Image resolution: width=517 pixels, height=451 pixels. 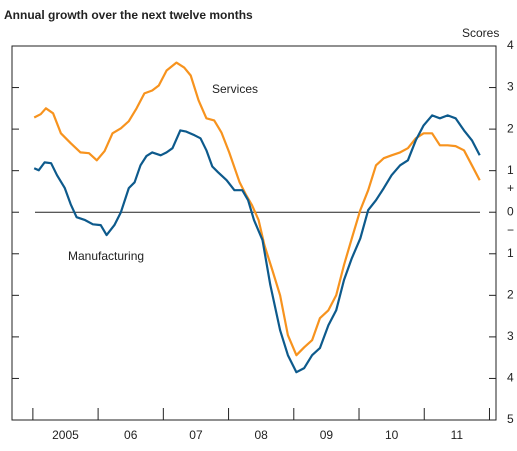 What do you see at coordinates (480, 33) in the screenshot?
I see `y-axis-label: Scores` at bounding box center [480, 33].